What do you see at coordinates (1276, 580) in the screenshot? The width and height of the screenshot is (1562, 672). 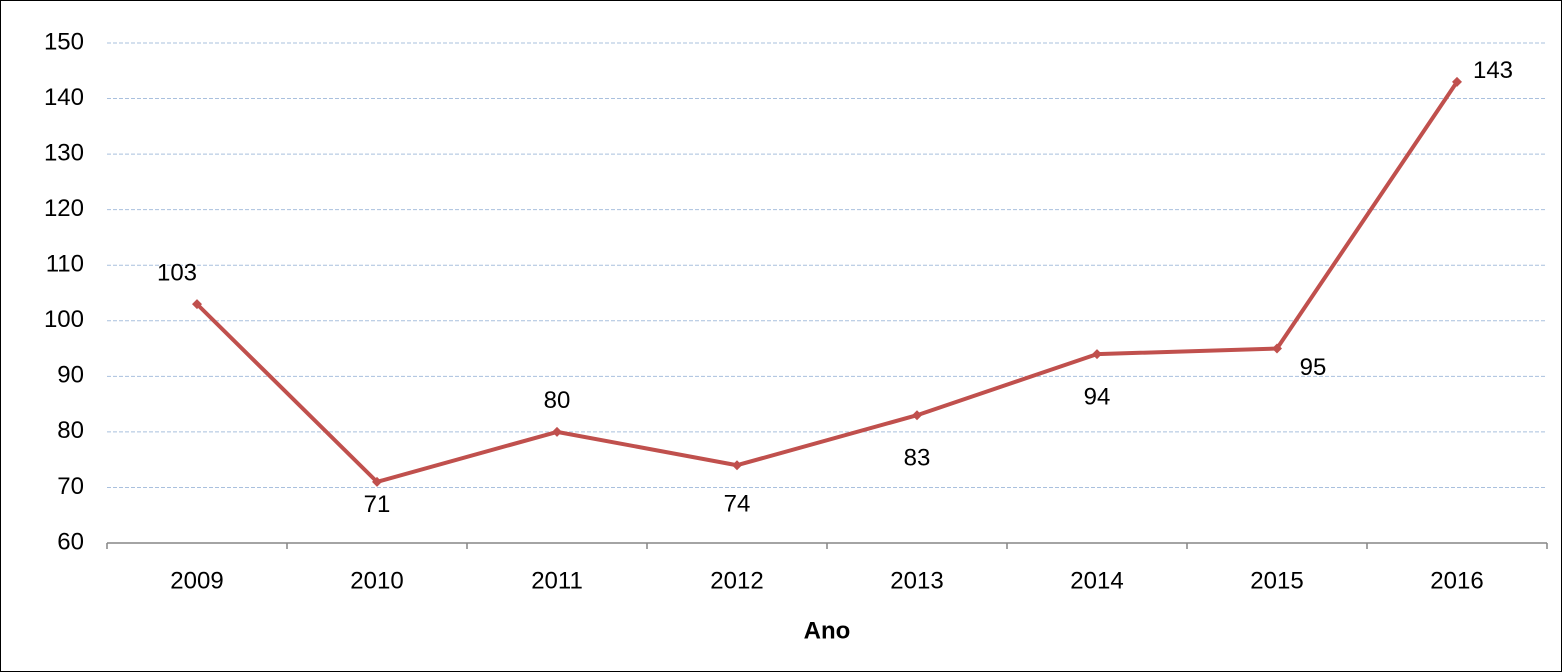 I see `x-tick-label: 2015` at bounding box center [1276, 580].